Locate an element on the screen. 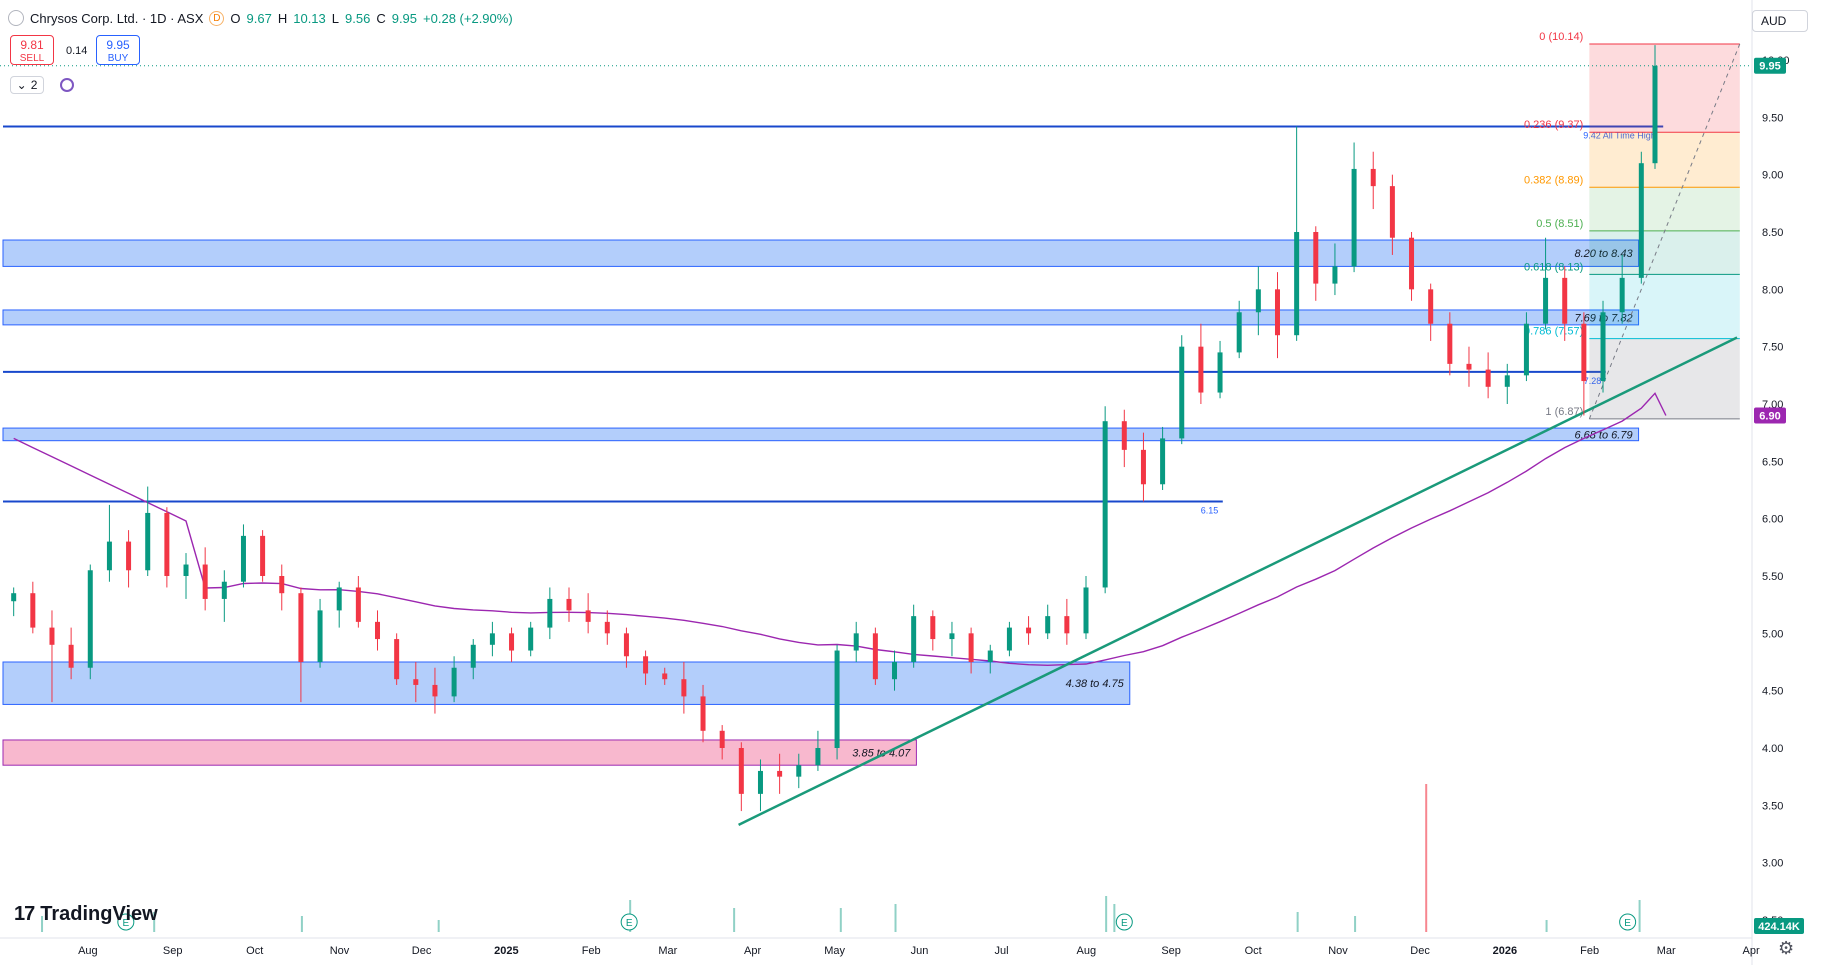 This screenshot has width=1821, height=965. x-tick-6: Feb is located at coordinates (591, 951).